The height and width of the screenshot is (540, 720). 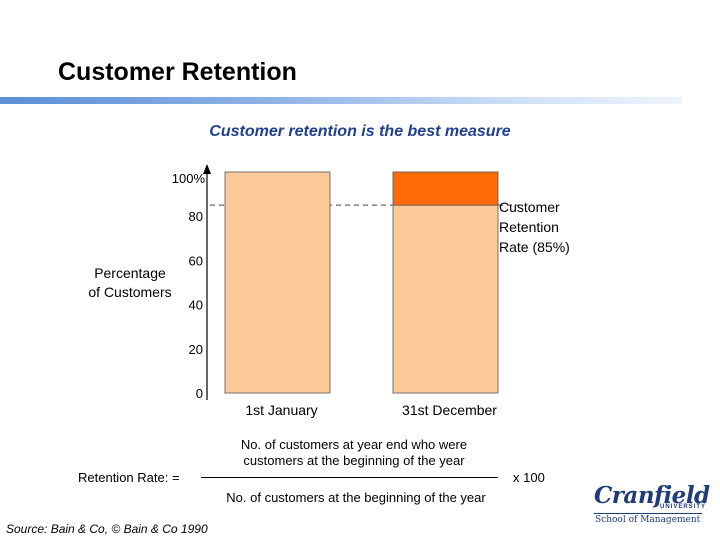 I want to click on y-axis-label-line: Percentage, so click(x=130, y=273).